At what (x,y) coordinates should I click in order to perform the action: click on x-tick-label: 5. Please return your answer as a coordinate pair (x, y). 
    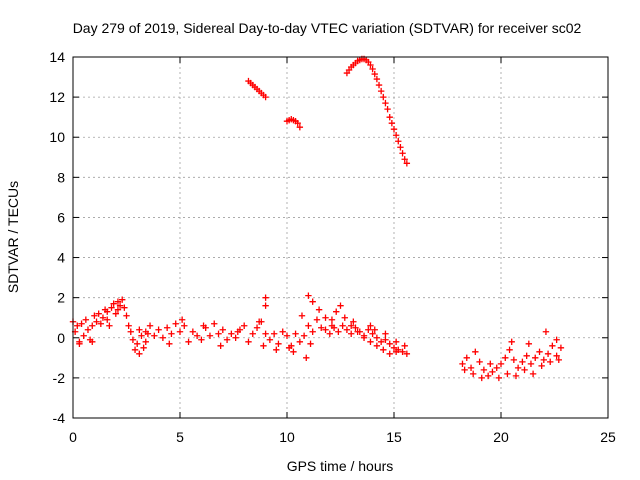
    Looking at the image, I should click on (180, 437).